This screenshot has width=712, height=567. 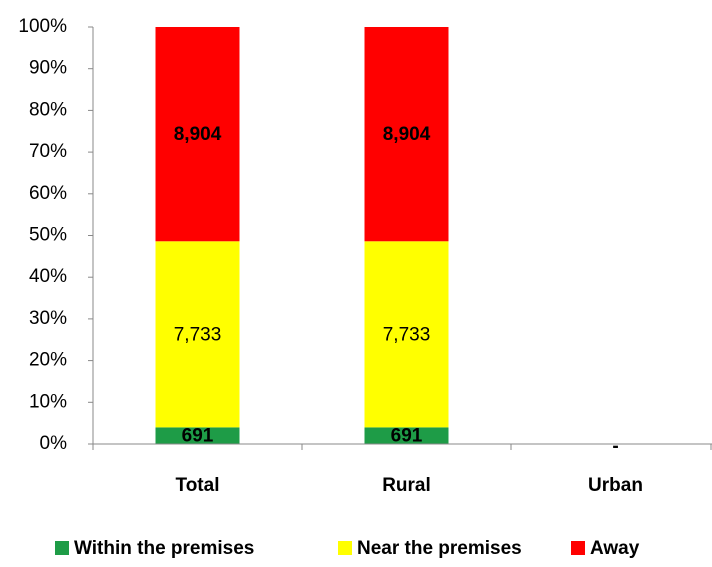 I want to click on y-tick-label: 0%, so click(x=54, y=443).